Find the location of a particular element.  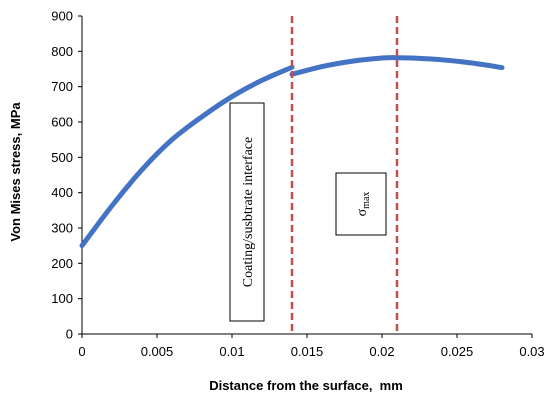

x-tick-labels: 0 0.005 0.01 0.015 0.02 0.025 0.03 is located at coordinates (311, 351).